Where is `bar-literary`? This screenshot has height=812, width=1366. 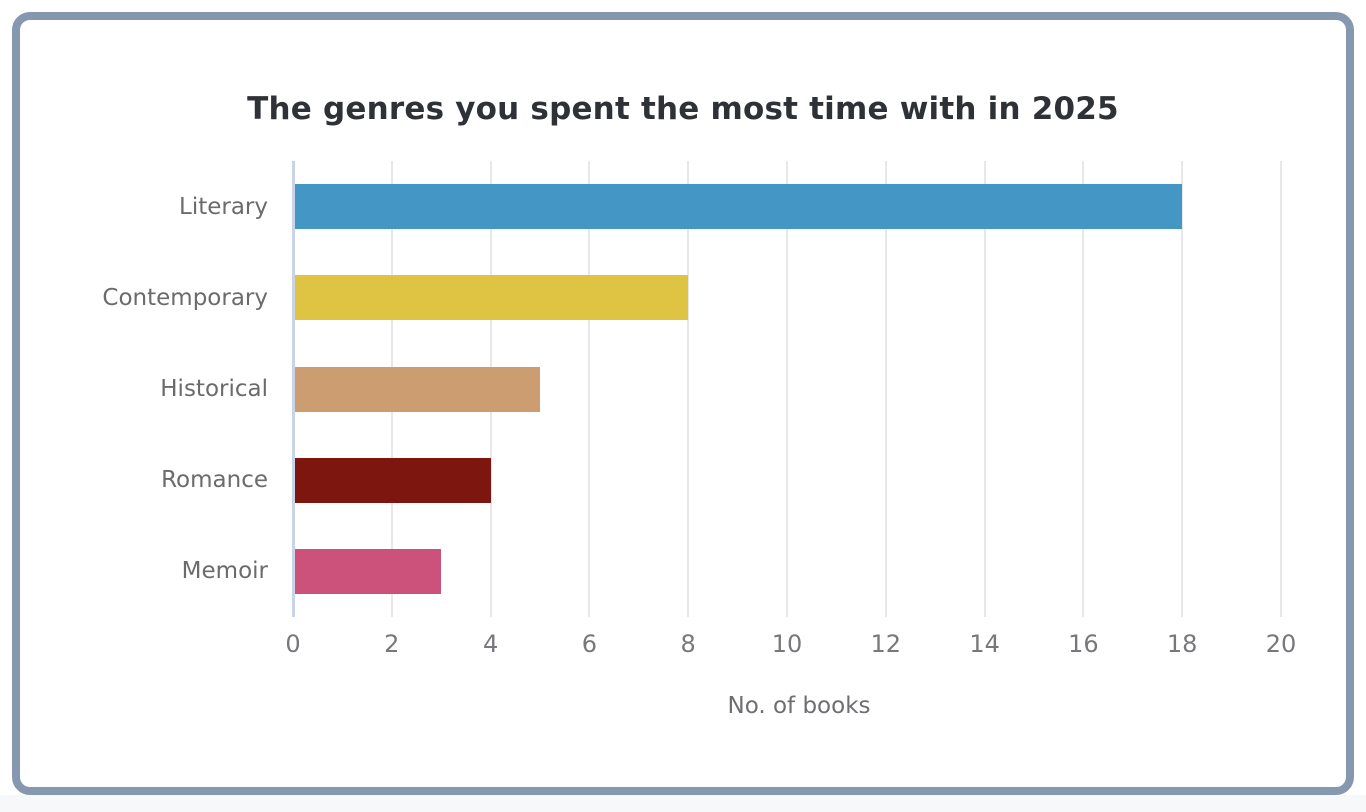
bar-literary is located at coordinates (738, 207).